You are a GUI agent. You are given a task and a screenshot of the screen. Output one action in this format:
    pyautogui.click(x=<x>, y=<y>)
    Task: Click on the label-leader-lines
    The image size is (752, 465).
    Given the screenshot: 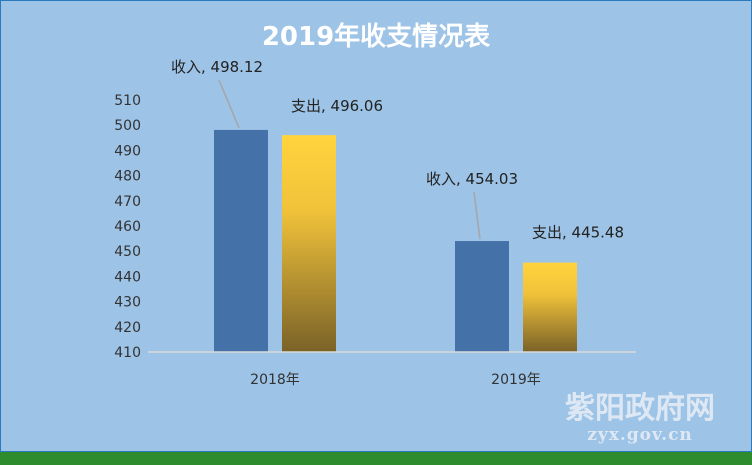 What is the action you would take?
    pyautogui.click(x=349, y=159)
    